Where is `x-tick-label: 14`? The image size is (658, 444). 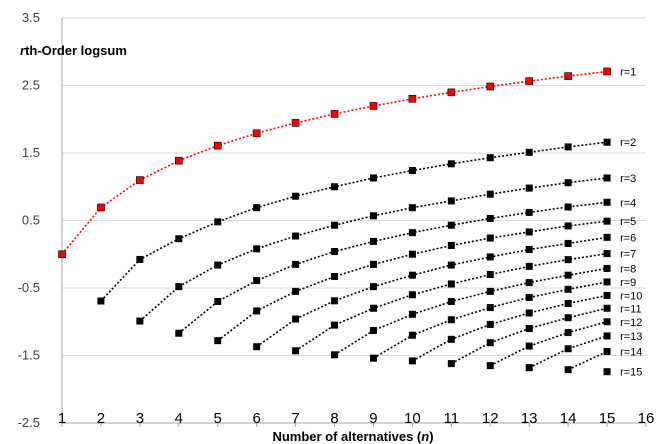
x-tick-label: 14 is located at coordinates (568, 418).